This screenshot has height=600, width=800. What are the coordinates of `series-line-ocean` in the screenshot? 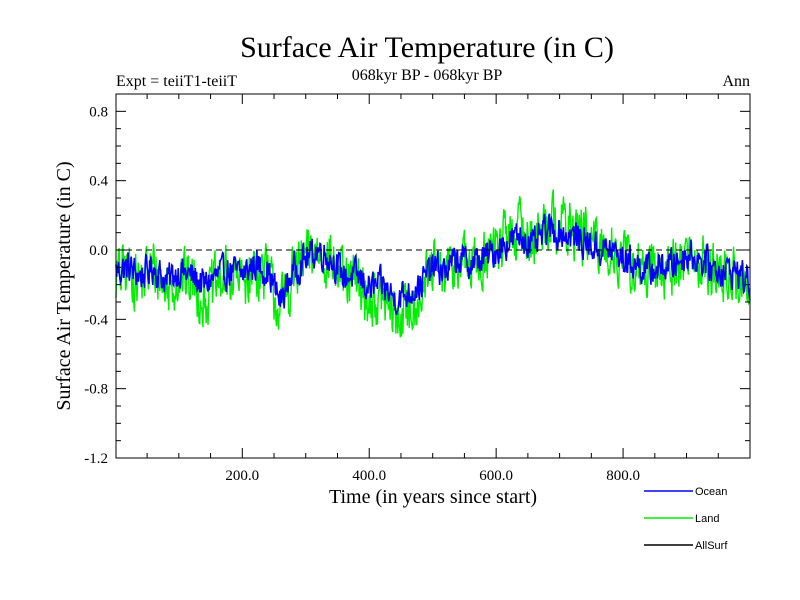 It's located at (433, 264).